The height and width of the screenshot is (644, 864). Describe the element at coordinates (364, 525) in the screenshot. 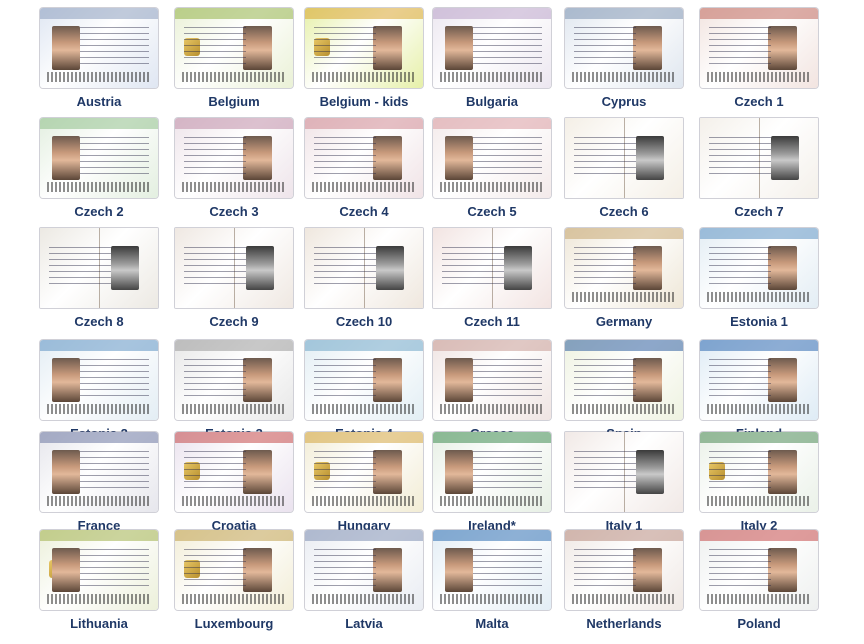

I see `country-label: Hungary` at that location.